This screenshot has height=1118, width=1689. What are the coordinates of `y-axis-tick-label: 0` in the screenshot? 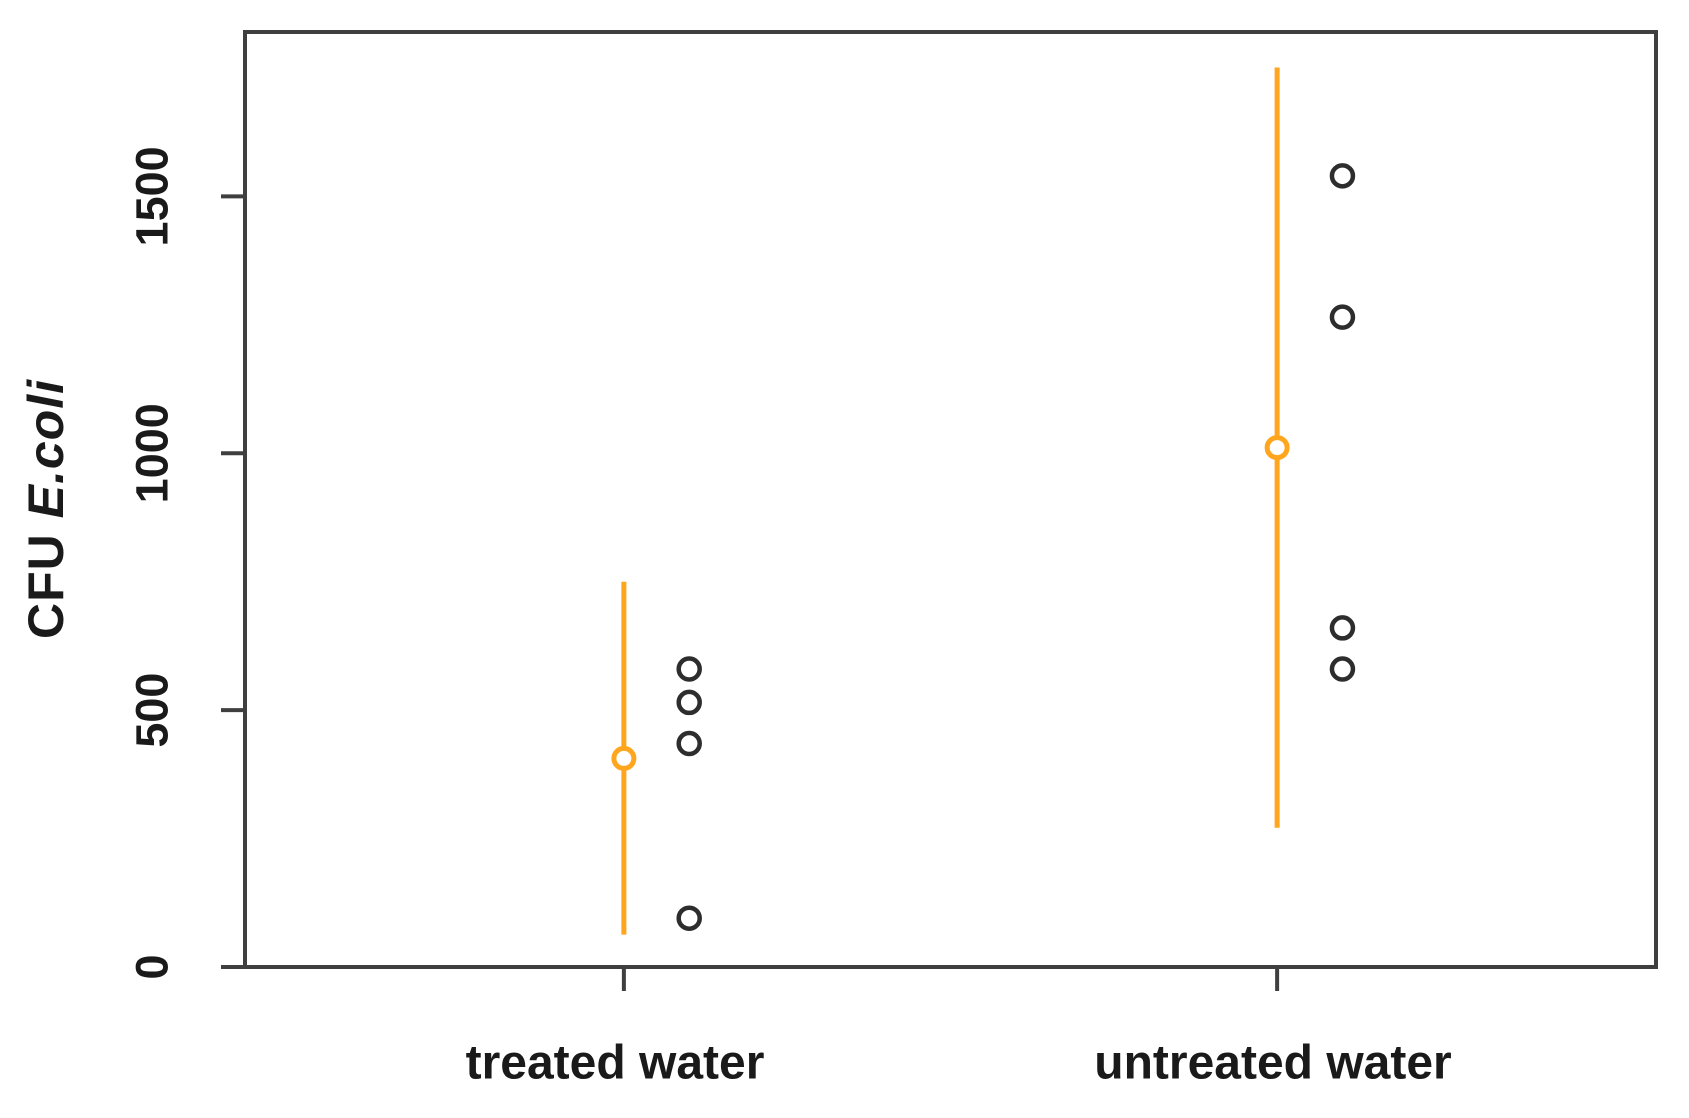 It's located at (152, 966).